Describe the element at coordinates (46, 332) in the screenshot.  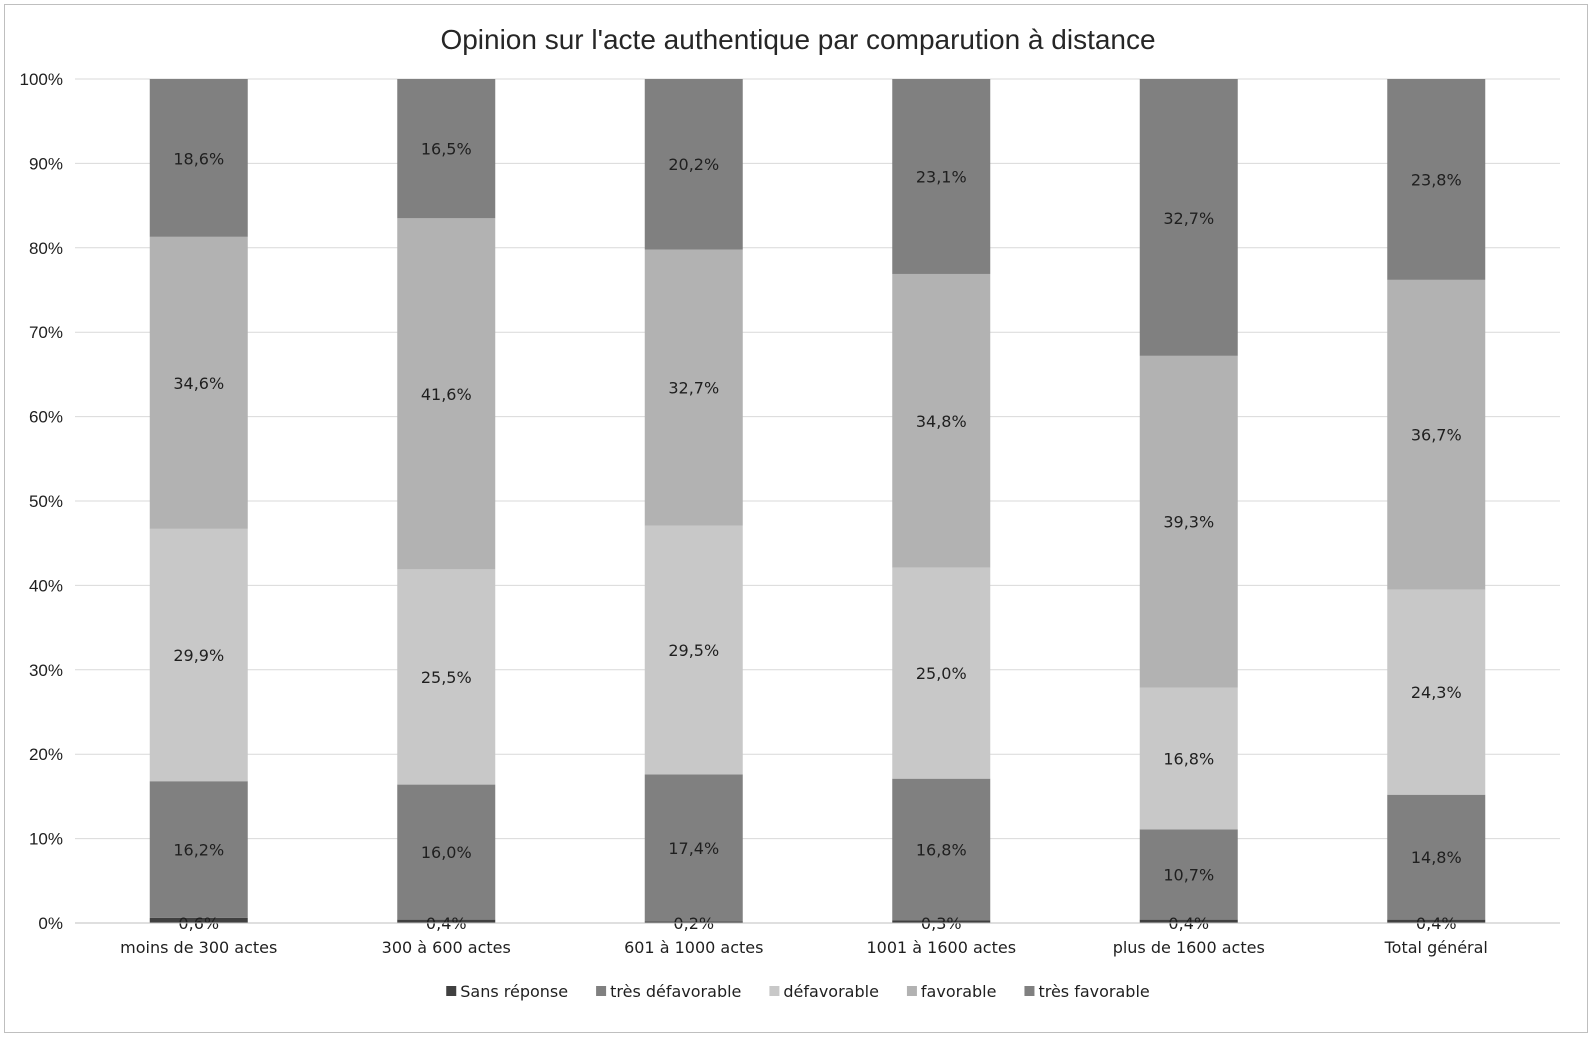
I see `y-tick-label: 70%` at that location.